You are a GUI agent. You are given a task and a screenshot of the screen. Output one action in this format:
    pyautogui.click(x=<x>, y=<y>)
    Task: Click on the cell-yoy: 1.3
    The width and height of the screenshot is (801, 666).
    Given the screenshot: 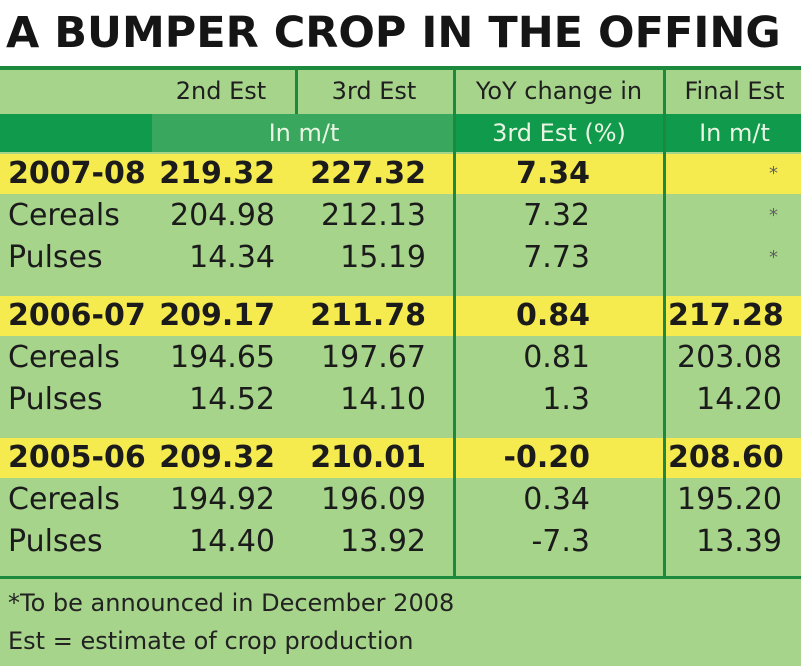 What is the action you would take?
    pyautogui.click(x=566, y=399)
    